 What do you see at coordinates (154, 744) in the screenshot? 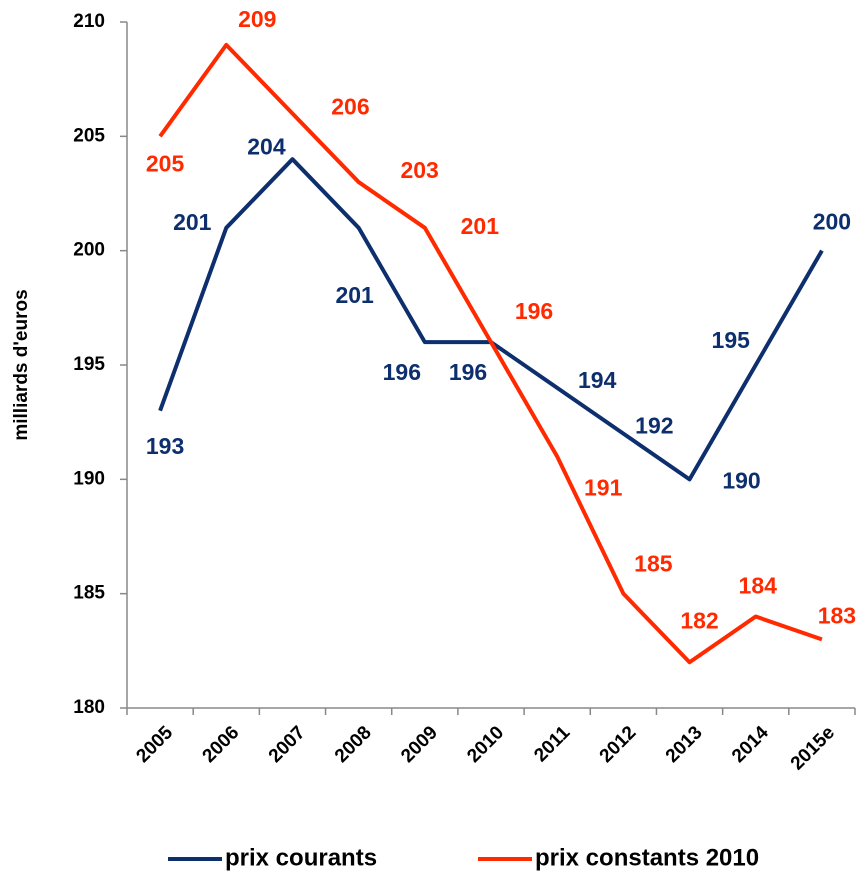
I see `x-tick-label: 2005` at bounding box center [154, 744].